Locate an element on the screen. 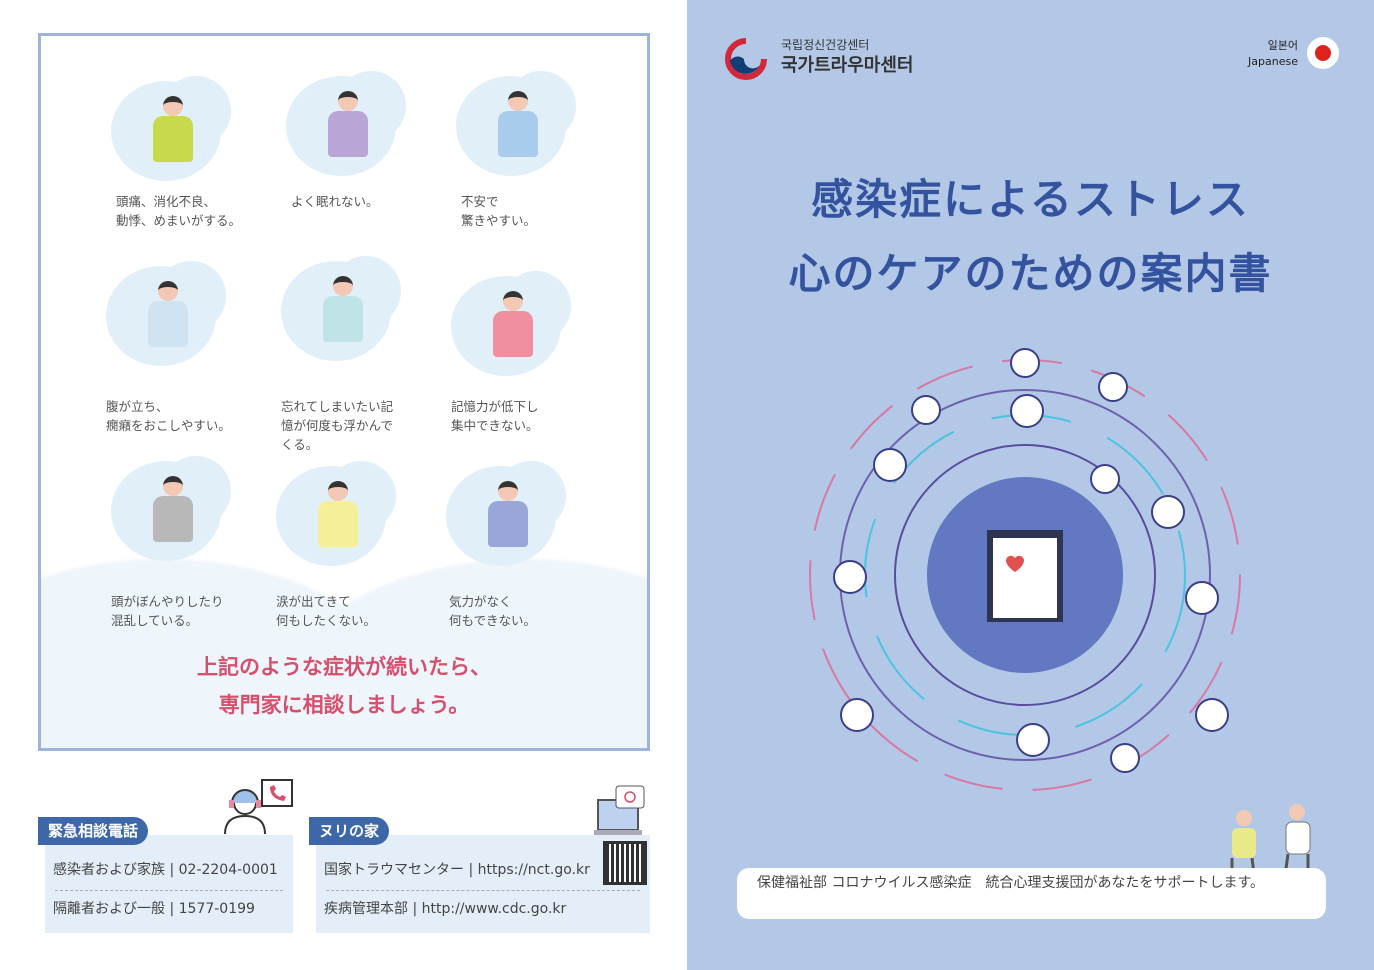 This screenshot has height=970, width=1374. phone-number: 02-2204-0001 is located at coordinates (228, 870).